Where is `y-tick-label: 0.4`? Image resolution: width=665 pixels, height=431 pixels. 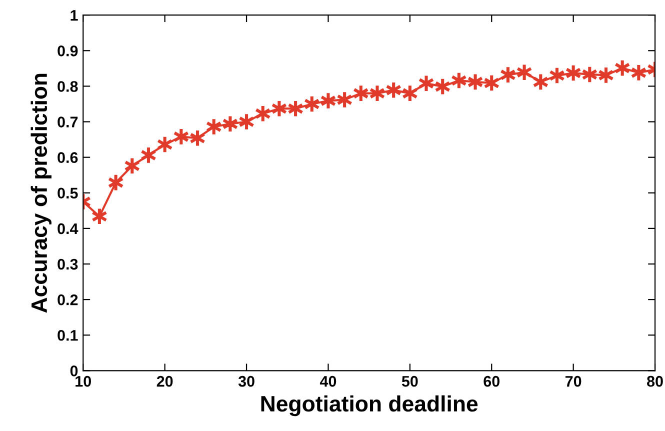 y-tick-label: 0.4 is located at coordinates (68, 228).